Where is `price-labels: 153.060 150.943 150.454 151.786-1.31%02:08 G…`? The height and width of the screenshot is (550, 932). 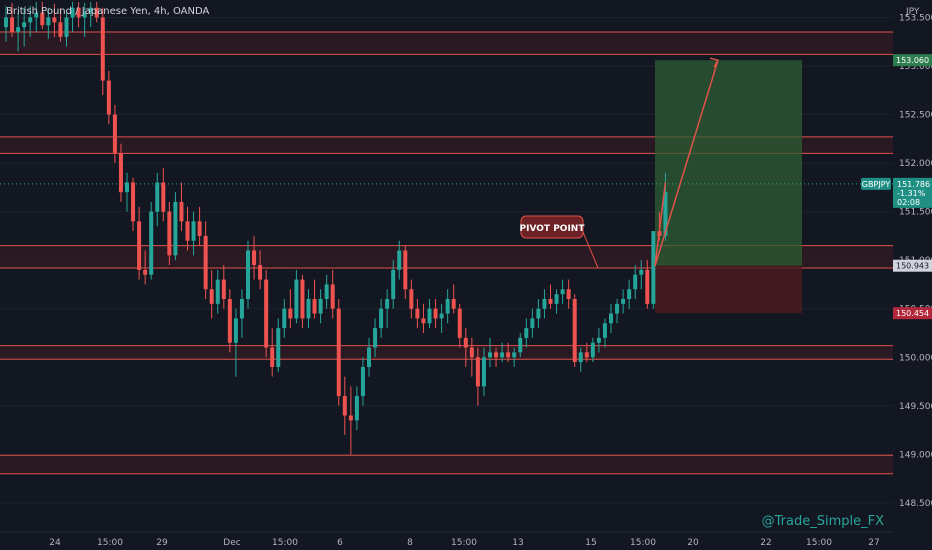
price-labels: 153.060 150.943 150.454 151.786-1.31%02:08 G… is located at coordinates (896, 187).